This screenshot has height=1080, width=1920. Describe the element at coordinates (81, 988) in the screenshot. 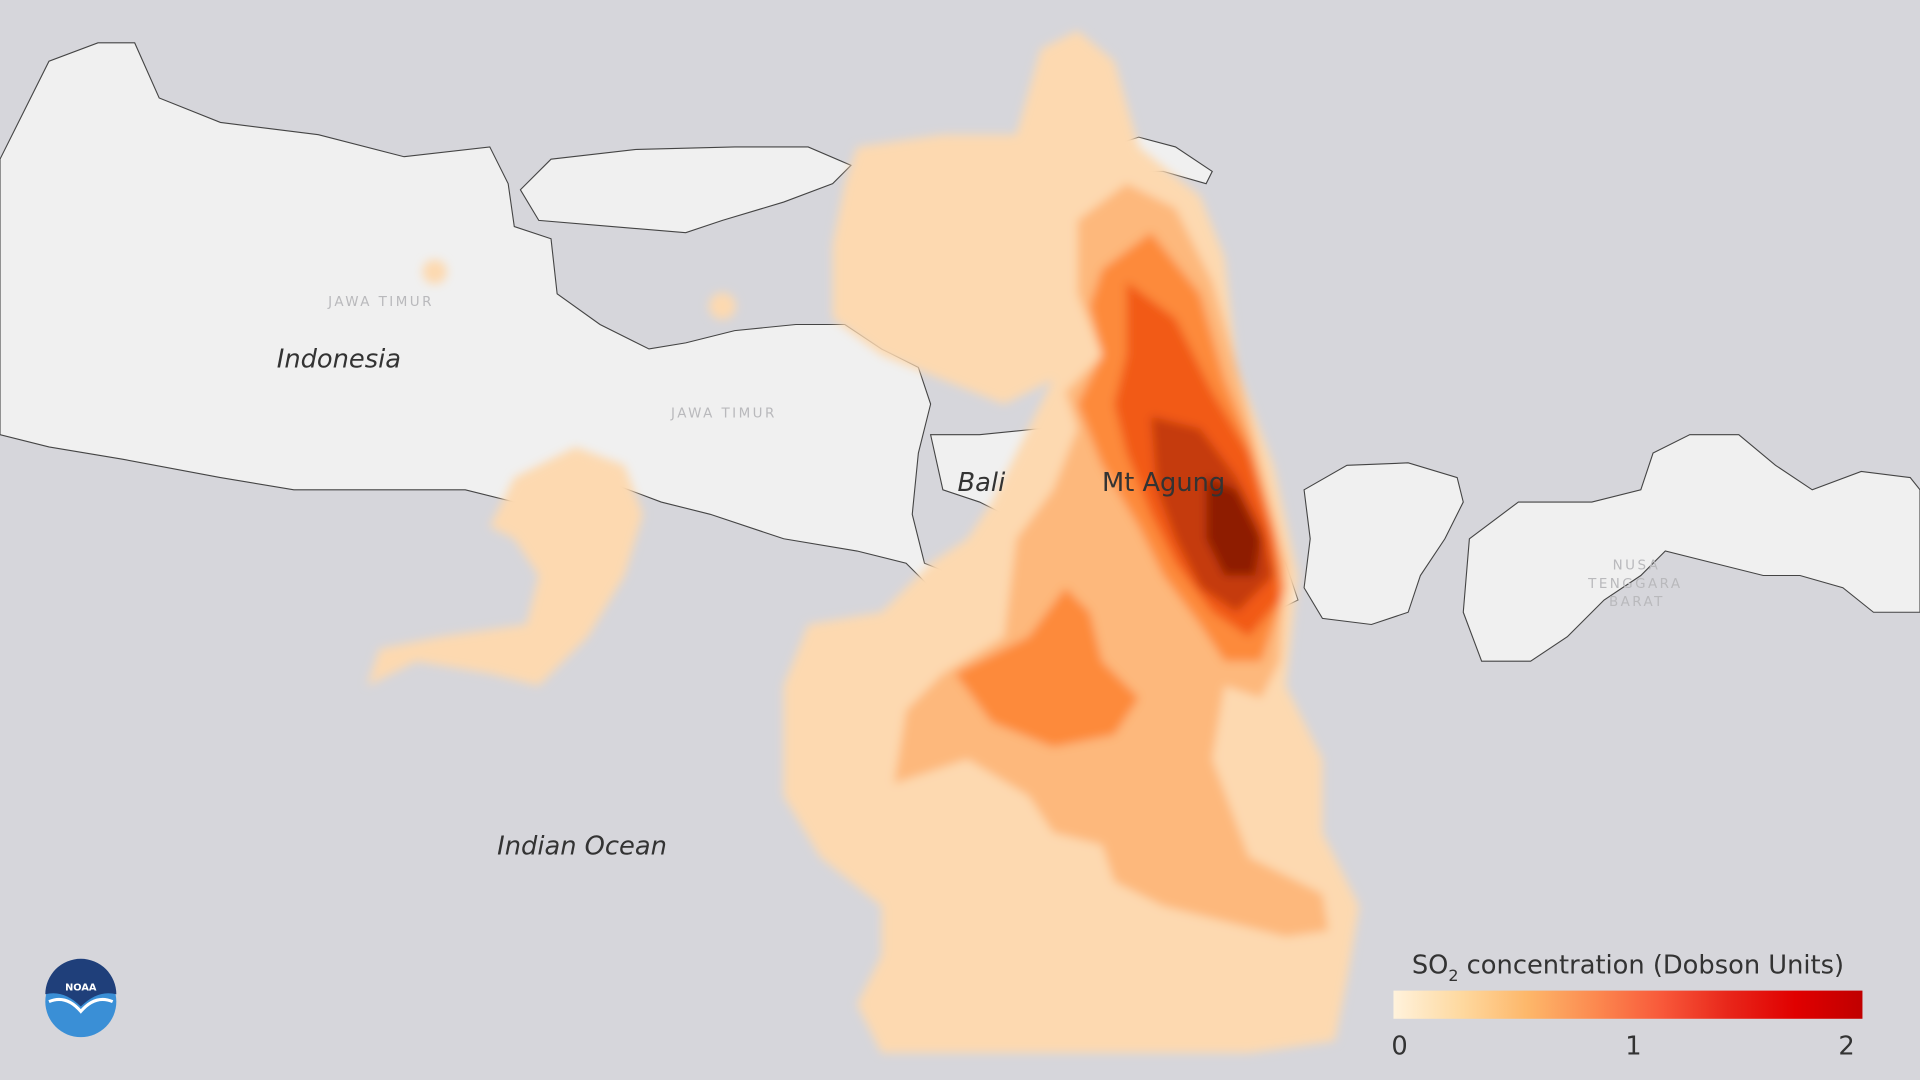

I see `svg-text: NOAA` at that location.